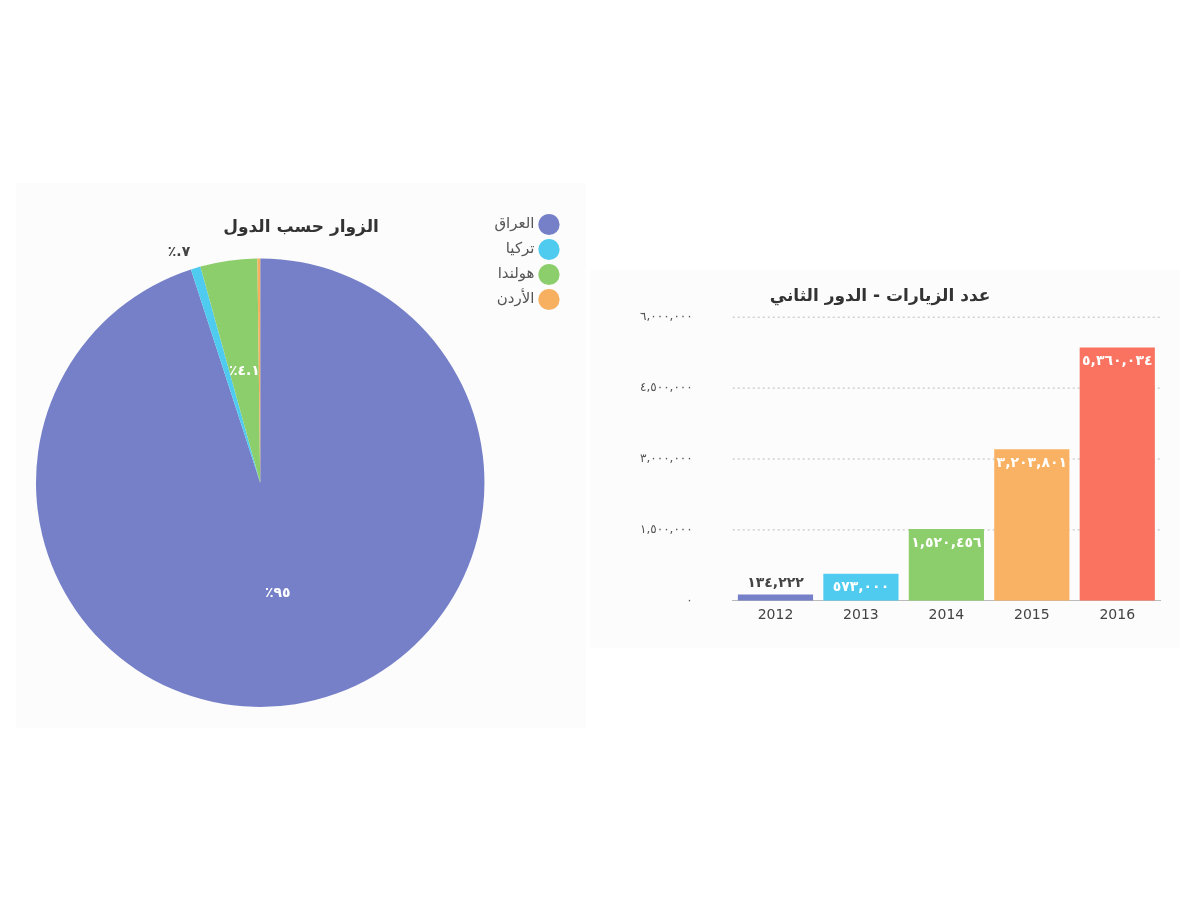 The height and width of the screenshot is (900, 1200). What do you see at coordinates (179, 251) in the screenshot?
I see `data-label: ٪.٧` at bounding box center [179, 251].